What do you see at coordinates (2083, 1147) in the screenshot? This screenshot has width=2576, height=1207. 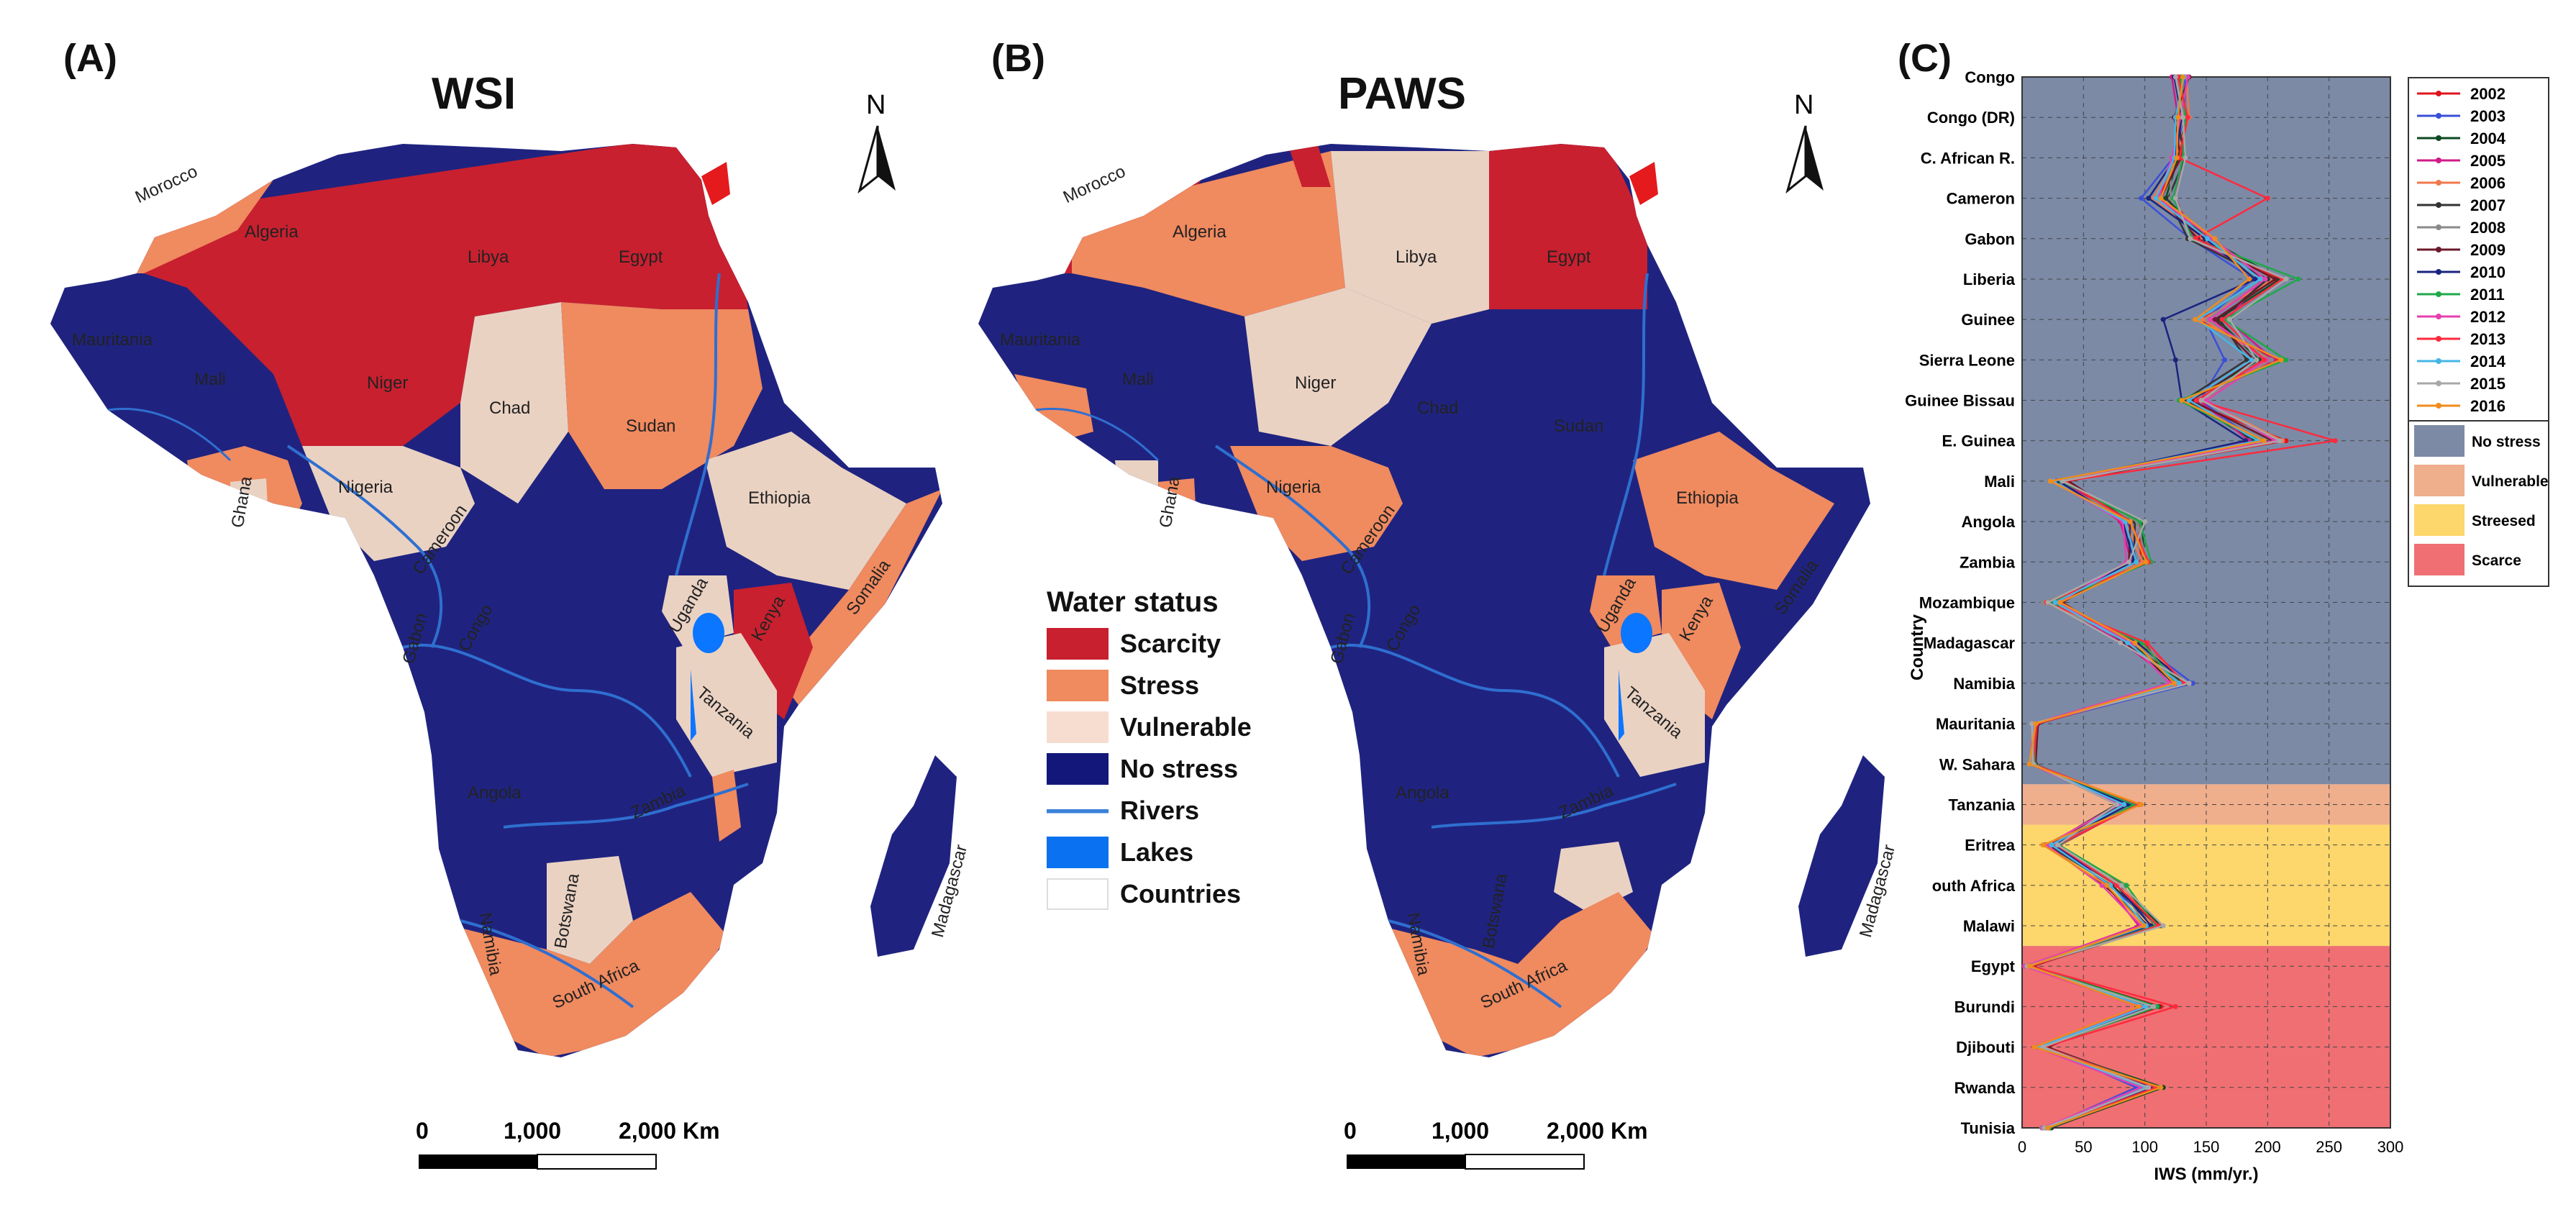 I see `x-tick-label: 50` at bounding box center [2083, 1147].